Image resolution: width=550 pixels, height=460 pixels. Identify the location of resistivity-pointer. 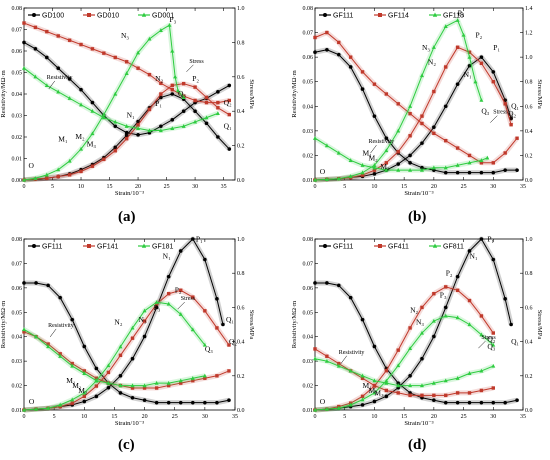
(52, 85).